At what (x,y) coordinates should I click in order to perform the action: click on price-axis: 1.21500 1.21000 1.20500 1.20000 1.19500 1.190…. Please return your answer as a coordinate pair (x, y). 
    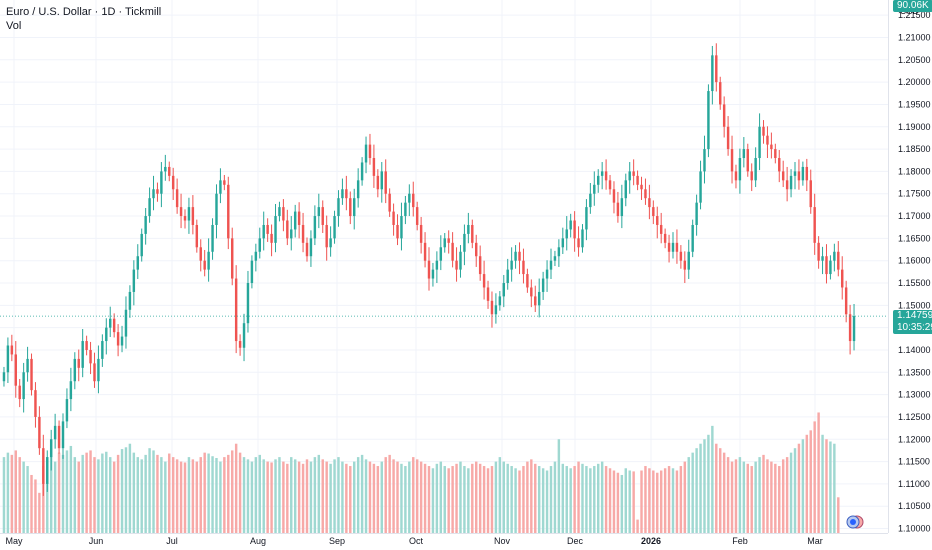
    Looking at the image, I should click on (914, 271).